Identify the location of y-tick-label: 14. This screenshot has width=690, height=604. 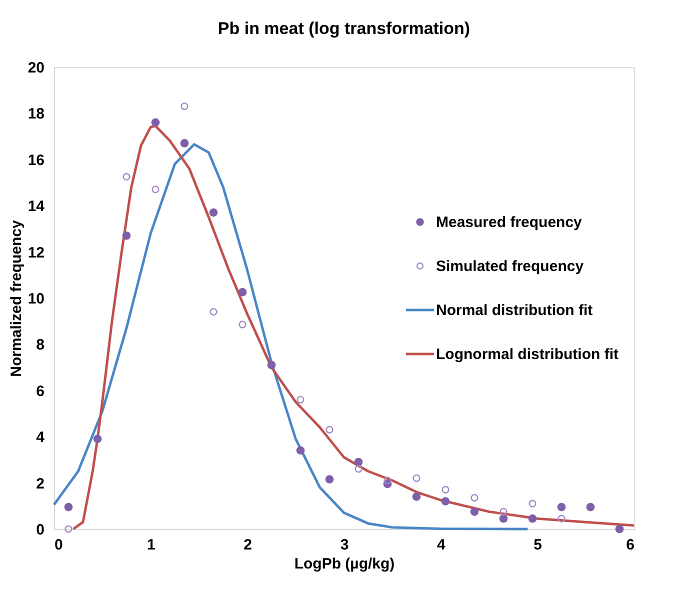
(37, 207).